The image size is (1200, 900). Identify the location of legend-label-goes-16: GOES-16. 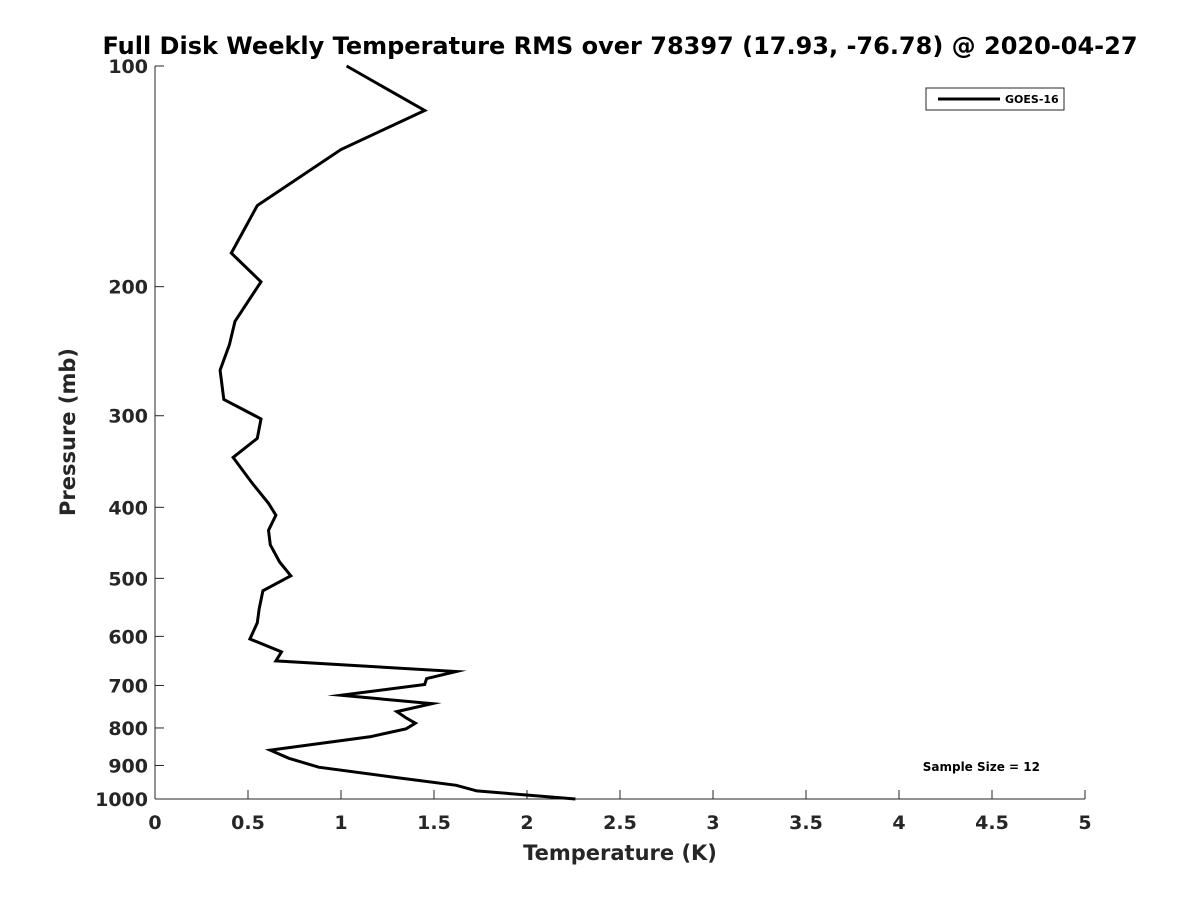
(1032, 99).